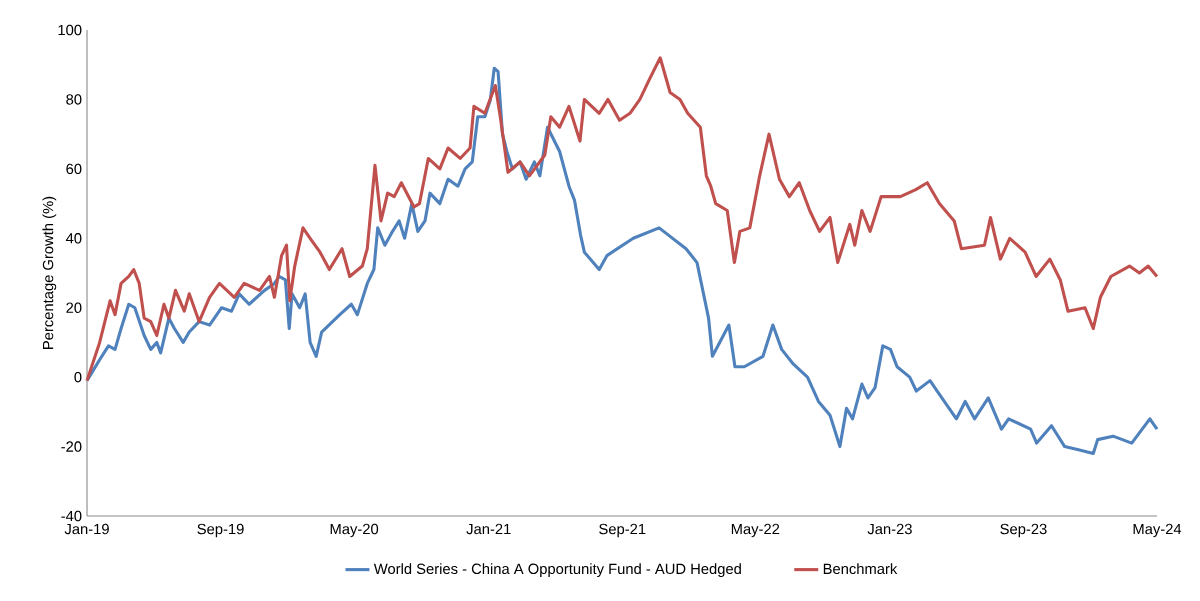  Describe the element at coordinates (755, 530) in the screenshot. I see `x-tick-label: May-22` at that location.